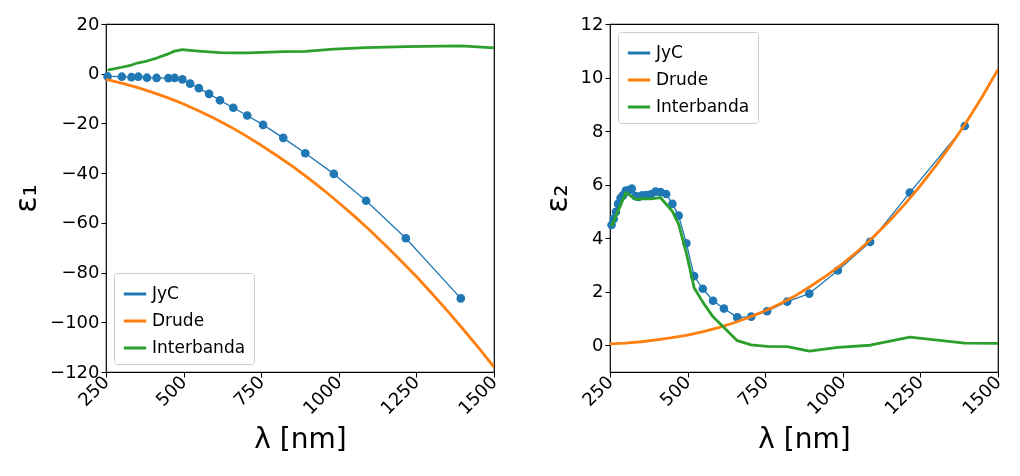 The height and width of the screenshot is (476, 1020). What do you see at coordinates (598, 184) in the screenshot?
I see `y-tick-label: 6` at bounding box center [598, 184].